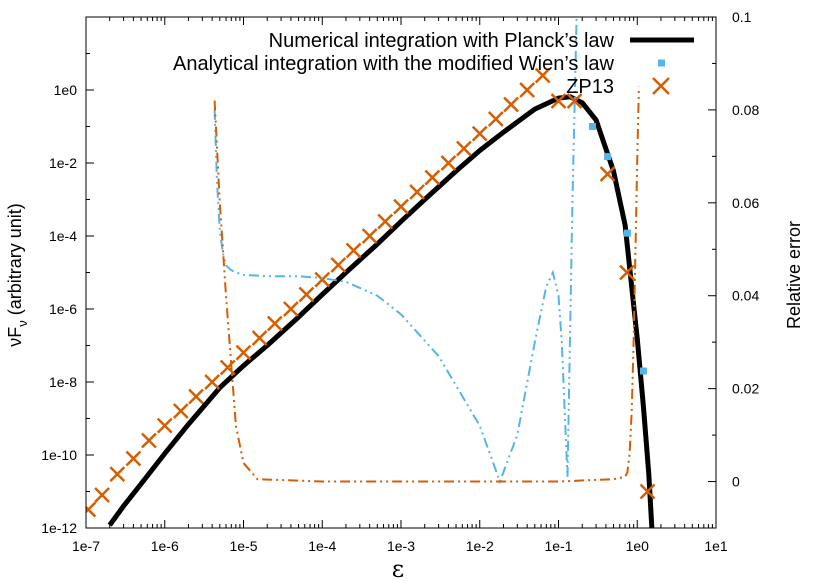  I want to click on legend-label: ZP13, so click(590, 87).